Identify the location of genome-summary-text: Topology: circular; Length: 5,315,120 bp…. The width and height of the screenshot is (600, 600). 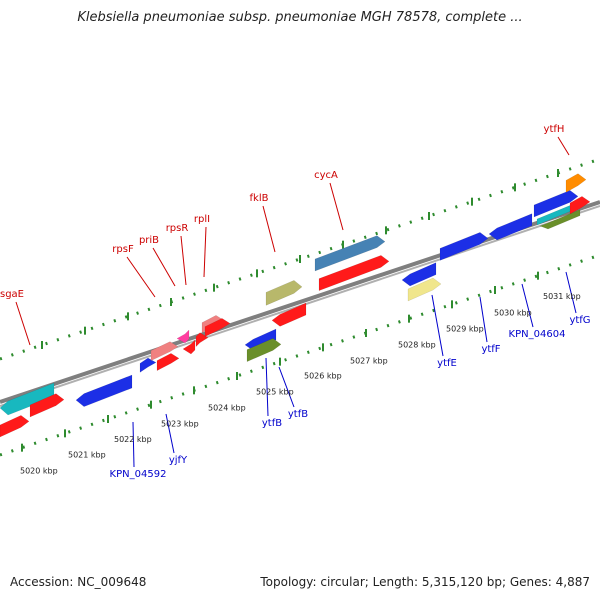
(425, 582).